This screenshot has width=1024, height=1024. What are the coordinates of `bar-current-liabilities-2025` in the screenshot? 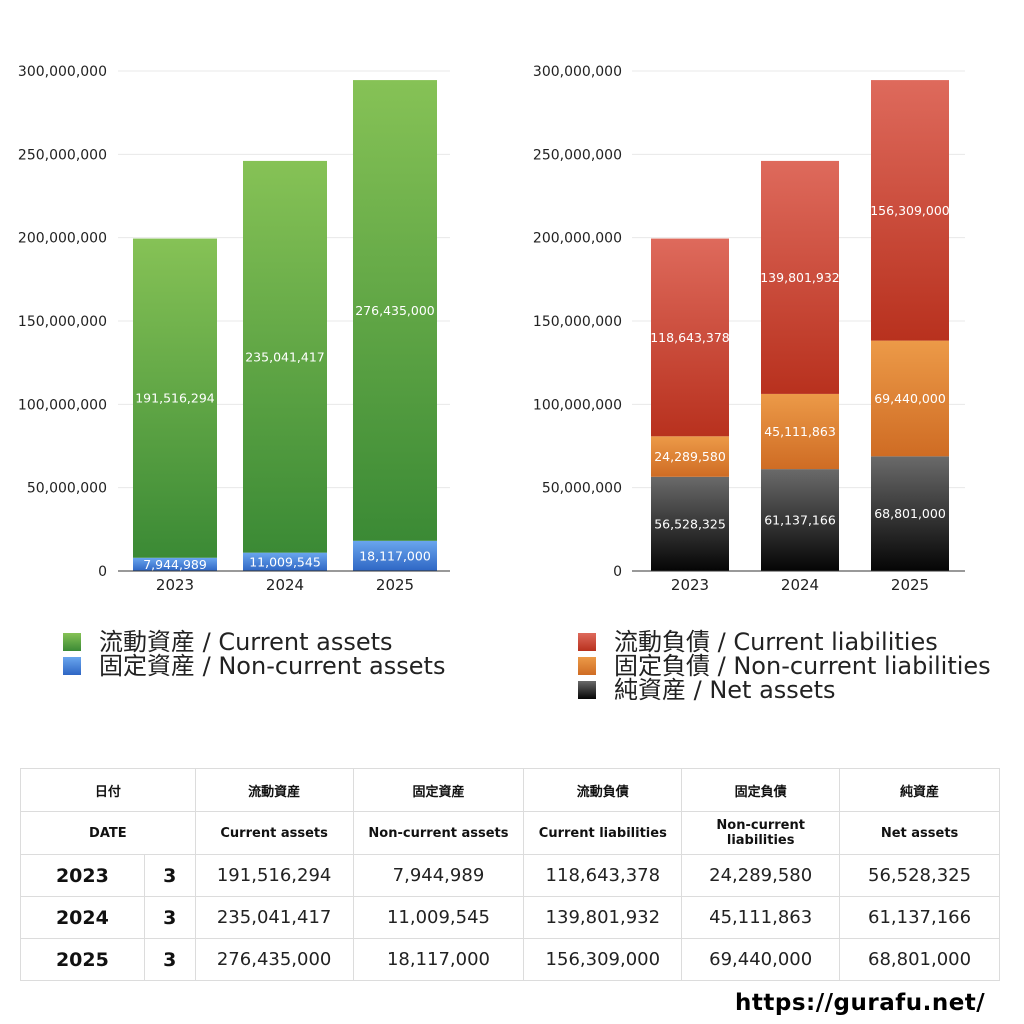 It's located at (910, 210).